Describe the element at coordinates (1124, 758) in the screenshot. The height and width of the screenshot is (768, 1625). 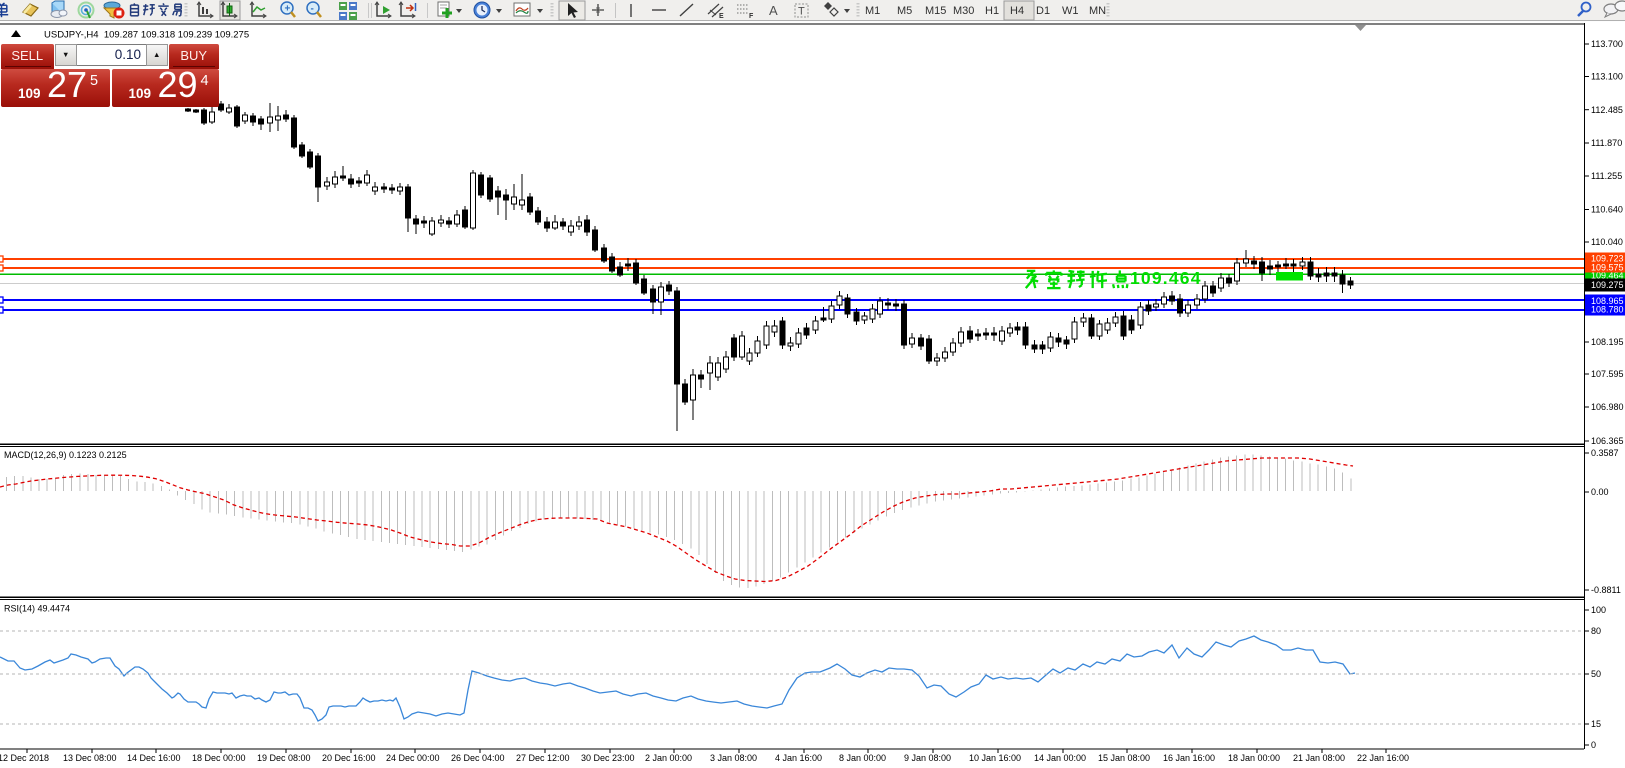
I see `svg-text: 15 Jan 08:00` at that location.